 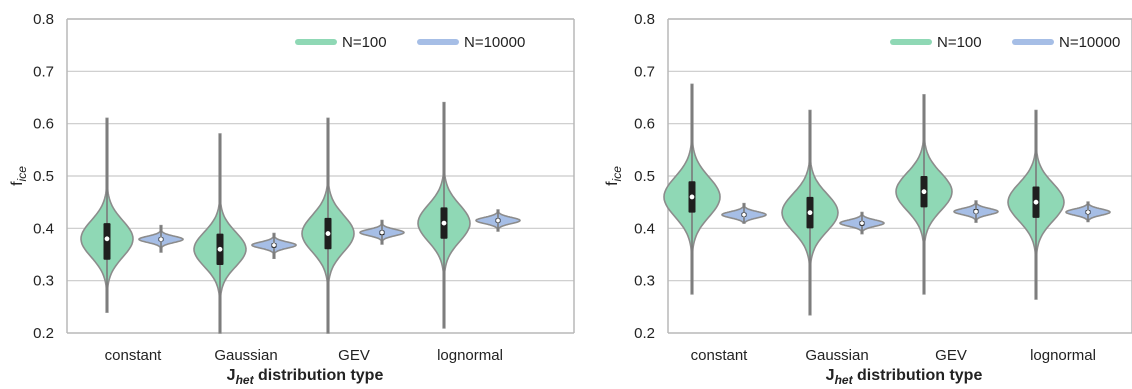 I want to click on violin-box, so click(x=107, y=241).